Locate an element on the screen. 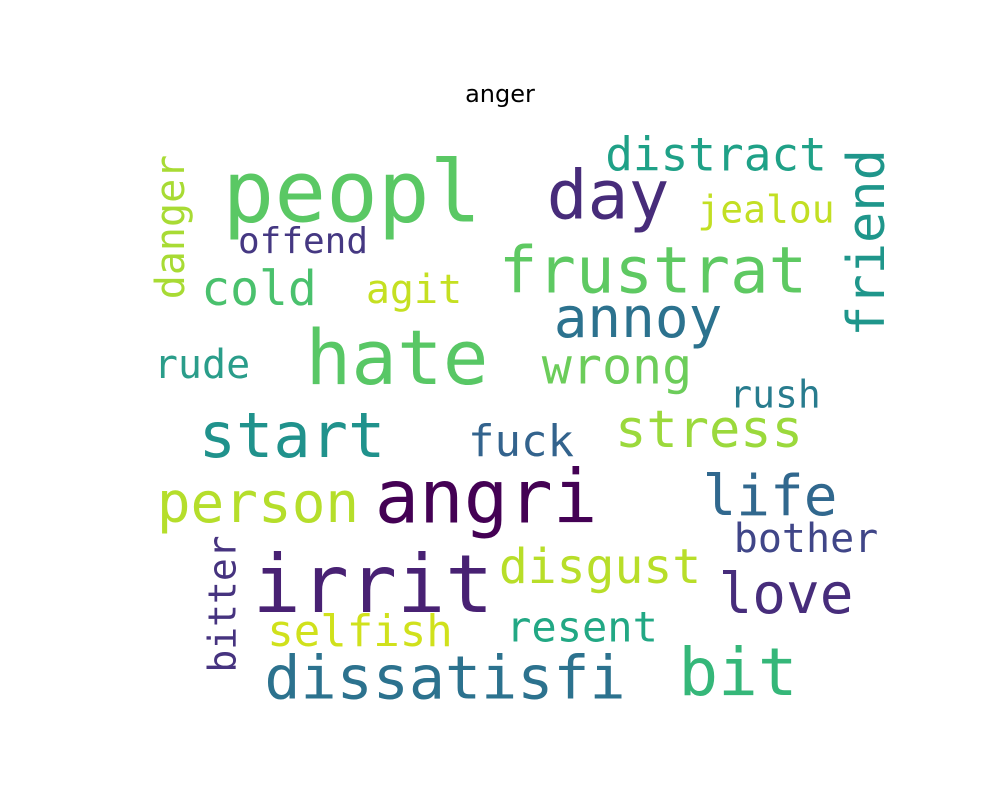  word-offend: offend is located at coordinates (303, 241).